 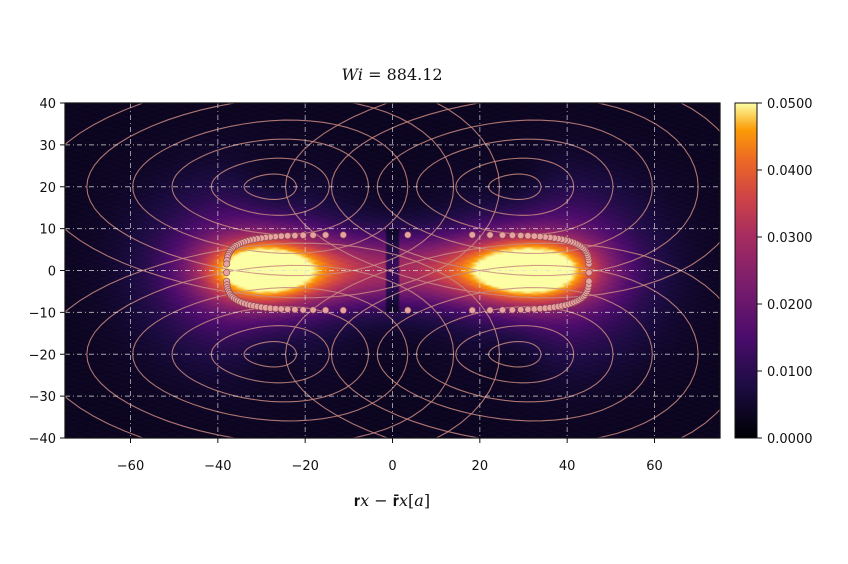 What do you see at coordinates (746, 270) in the screenshot?
I see `colorbar-gradient` at bounding box center [746, 270].